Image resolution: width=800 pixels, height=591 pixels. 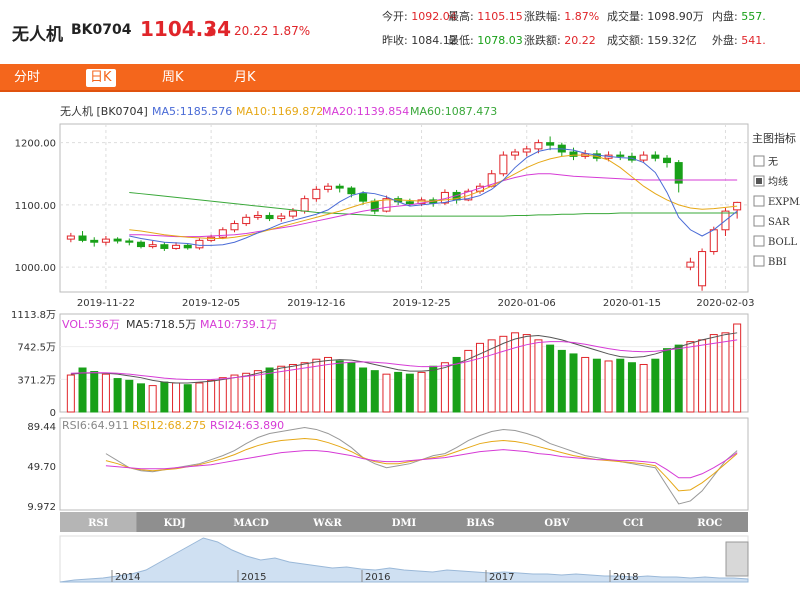 I want to click on vol-legend: VOL:536万, so click(x=91, y=324).